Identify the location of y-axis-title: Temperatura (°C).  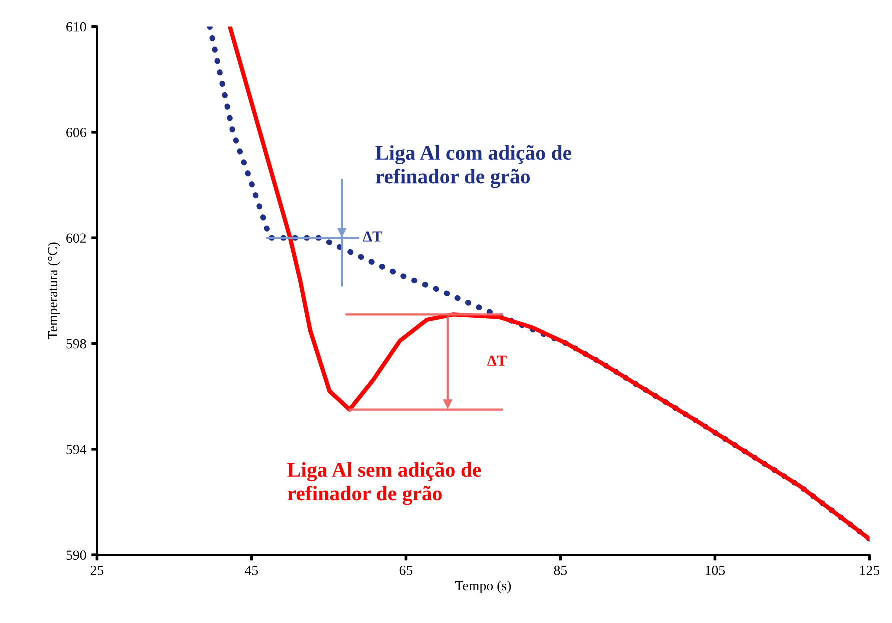
(54, 291).